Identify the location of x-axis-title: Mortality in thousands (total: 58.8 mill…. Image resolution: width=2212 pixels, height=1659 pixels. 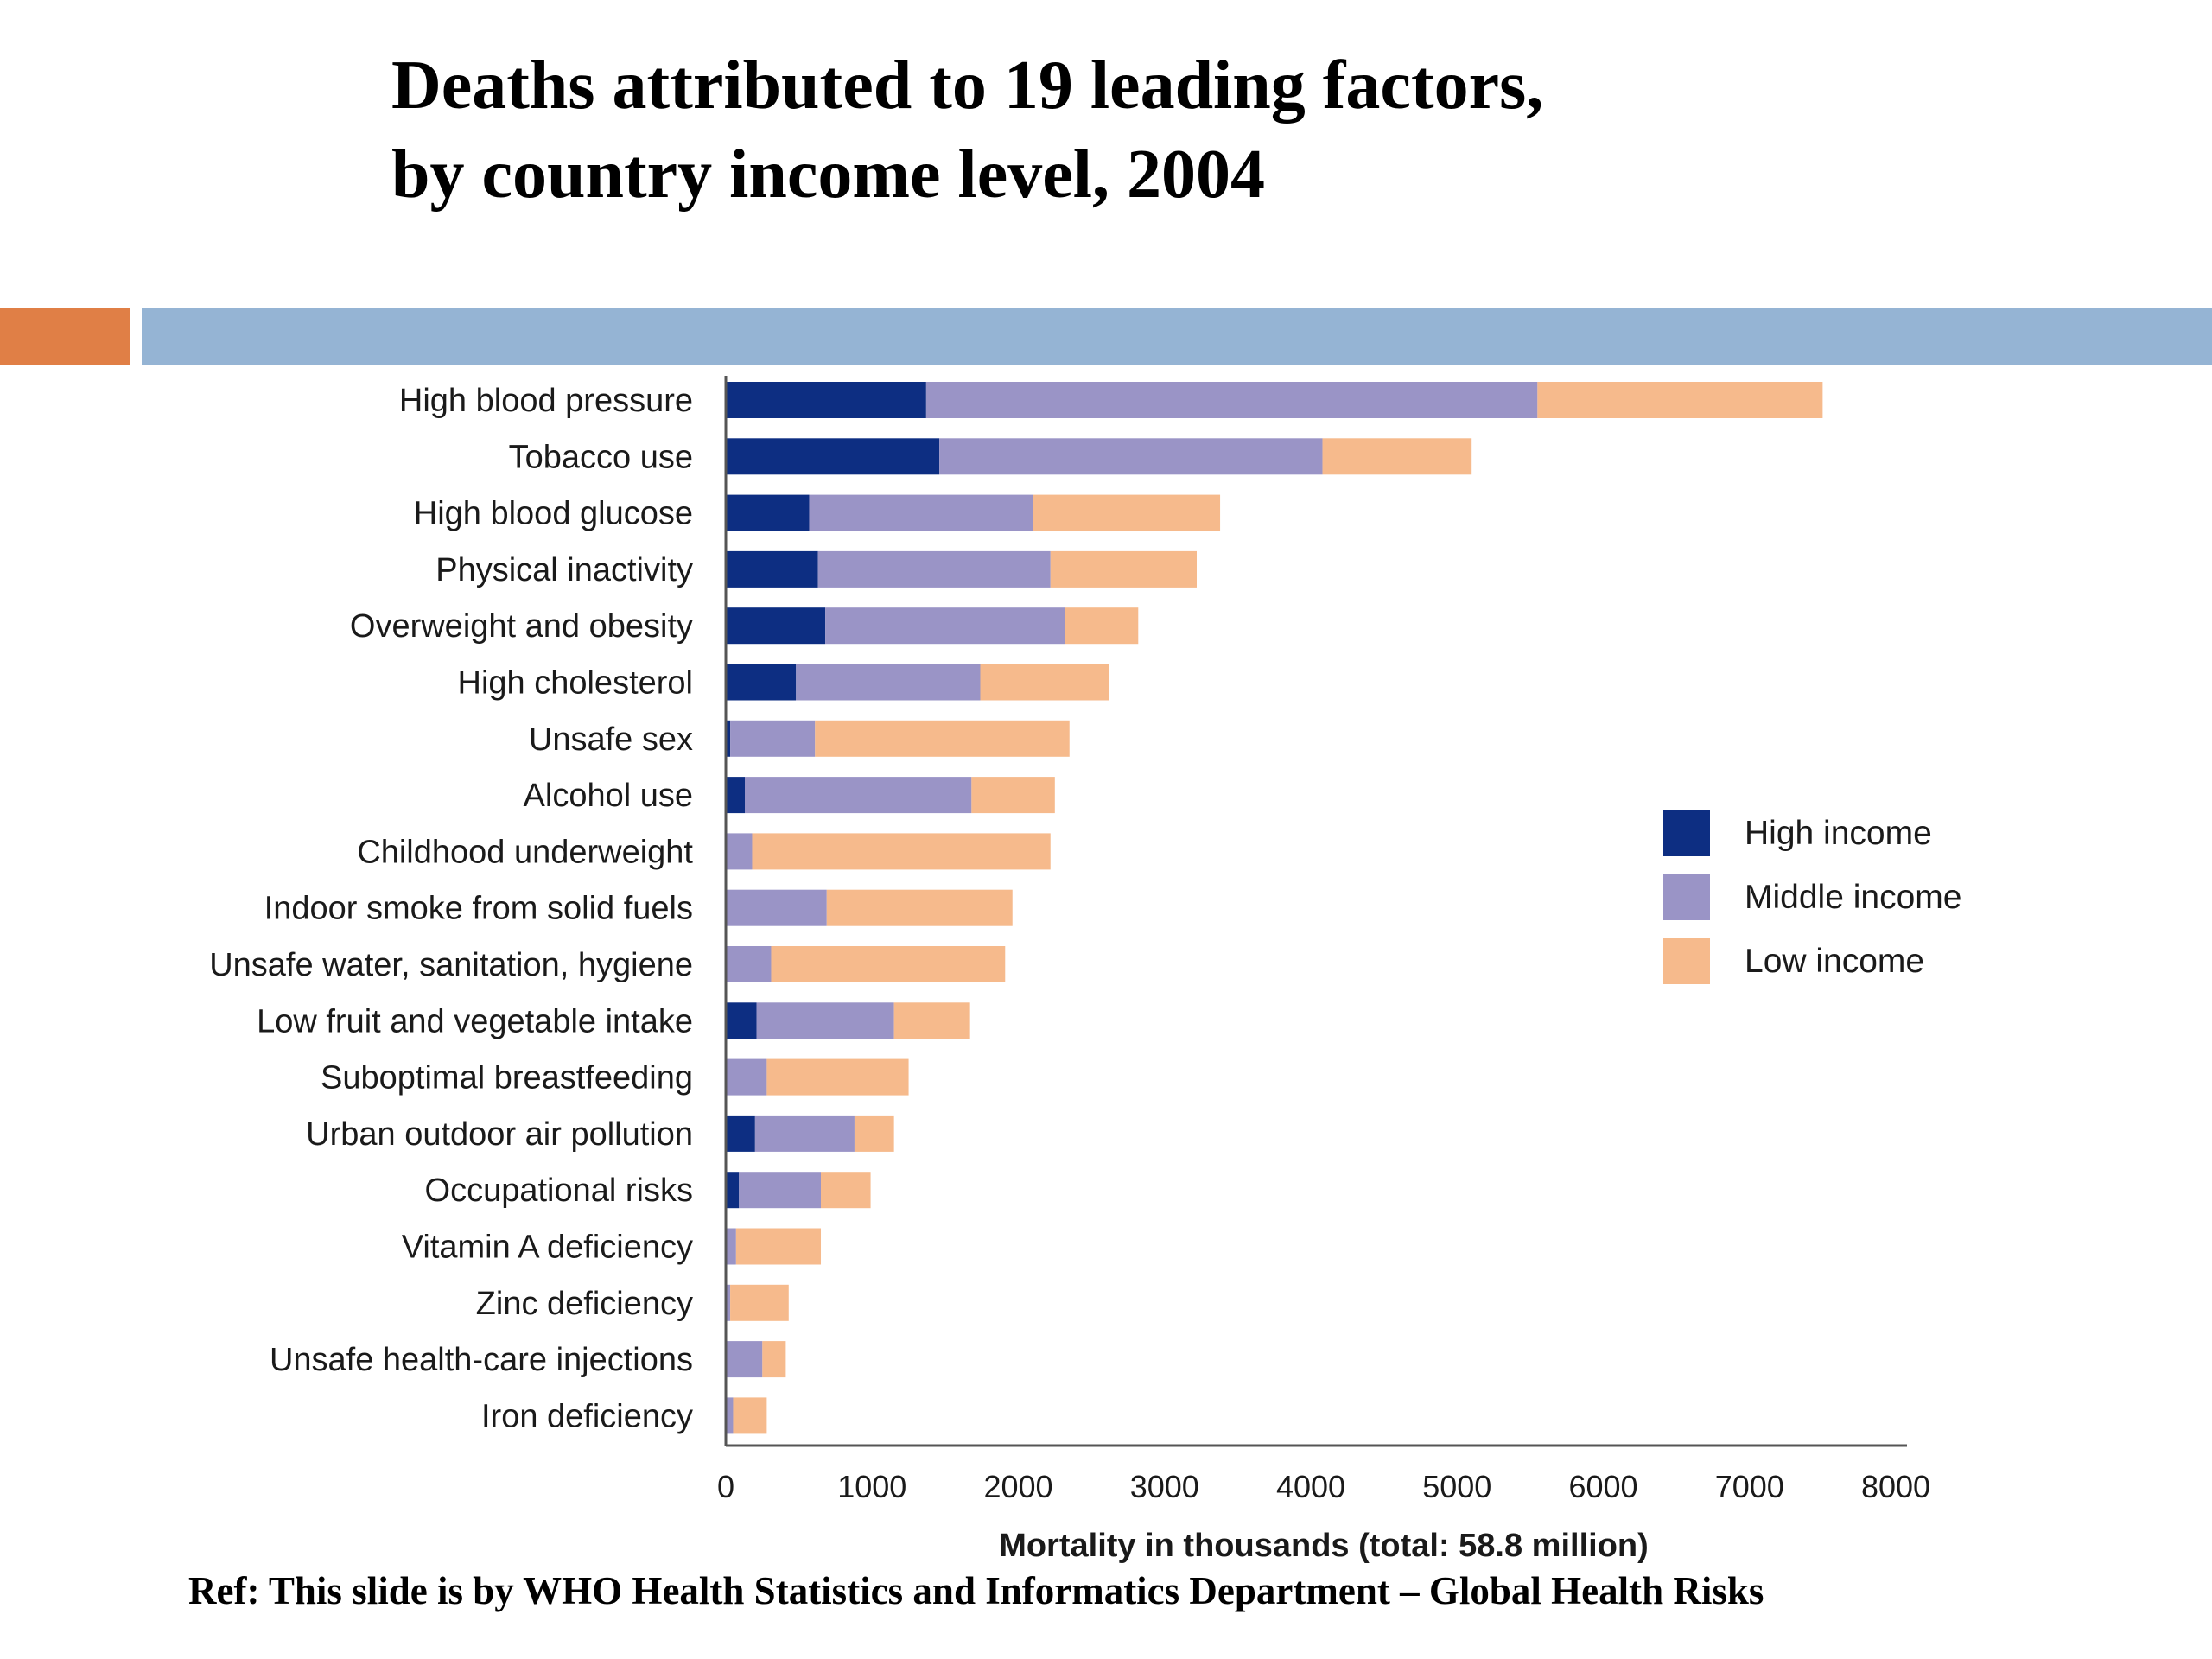
(1324, 1546).